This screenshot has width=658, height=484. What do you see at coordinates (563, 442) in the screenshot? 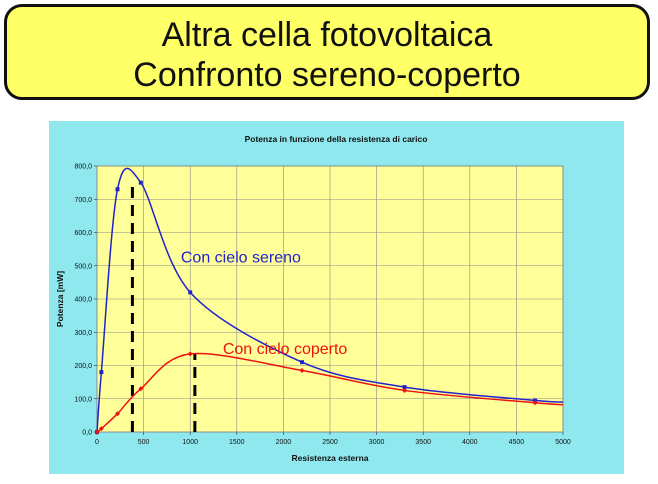
I see `x-tick-label: 5000` at bounding box center [563, 442].